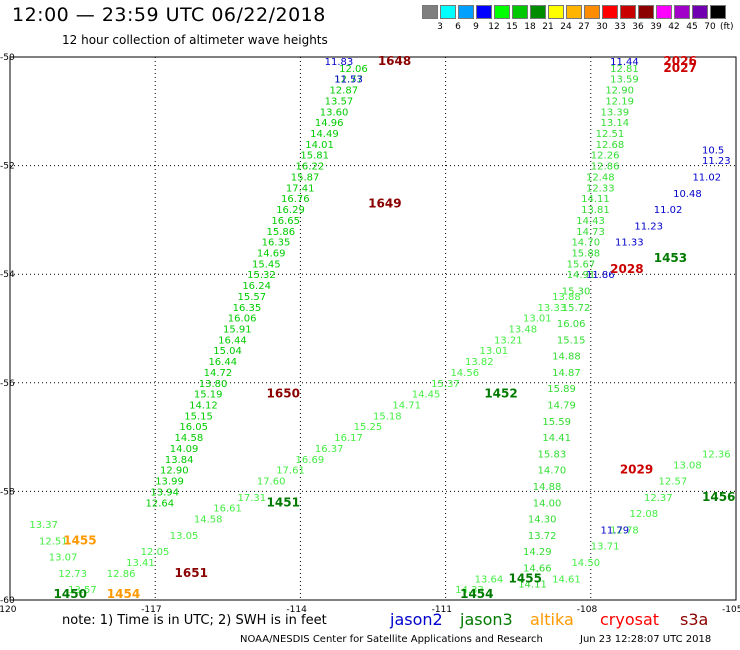 The height and width of the screenshot is (650, 740). Describe the element at coordinates (605, 156) in the screenshot. I see `wave-height-point: 12.26` at that location.